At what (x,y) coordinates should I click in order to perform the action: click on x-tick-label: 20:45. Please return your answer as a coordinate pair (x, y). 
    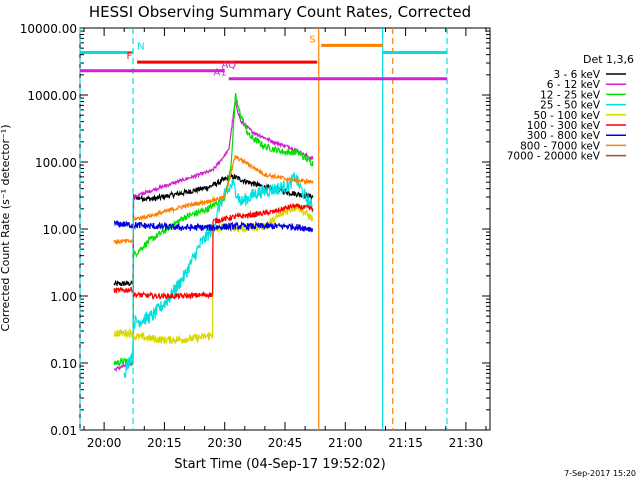
    Looking at the image, I should click on (285, 443).